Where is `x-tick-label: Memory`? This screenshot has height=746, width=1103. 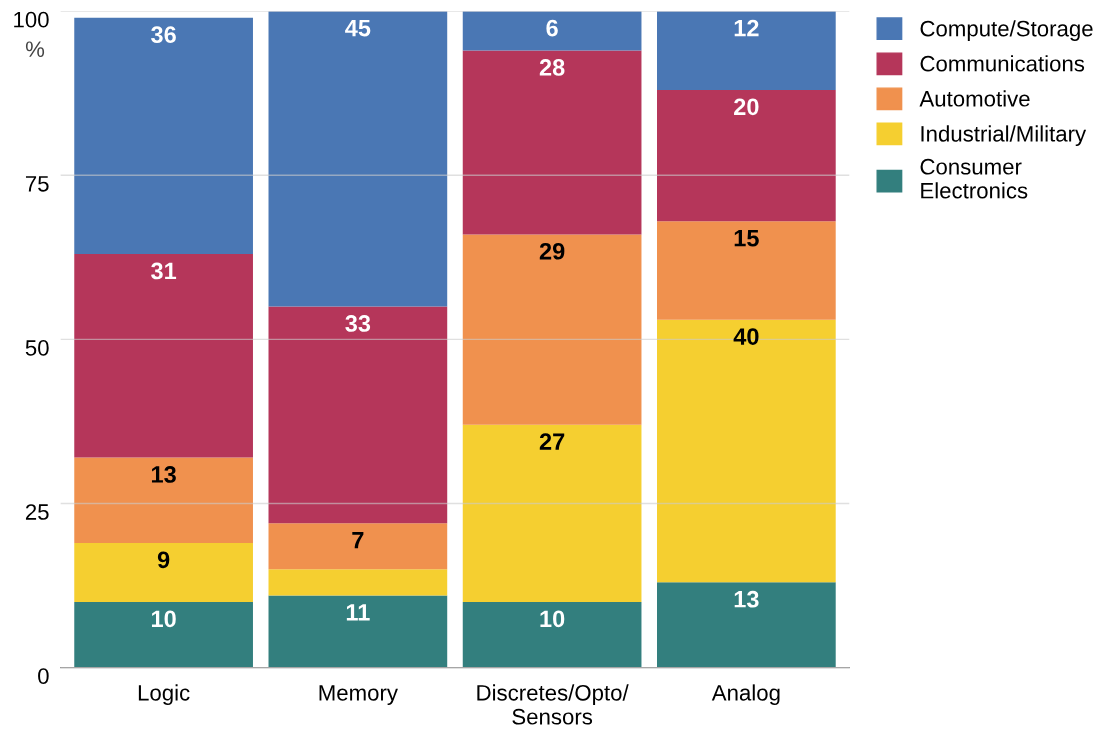
x-tick-label: Memory is located at coordinates (358, 695).